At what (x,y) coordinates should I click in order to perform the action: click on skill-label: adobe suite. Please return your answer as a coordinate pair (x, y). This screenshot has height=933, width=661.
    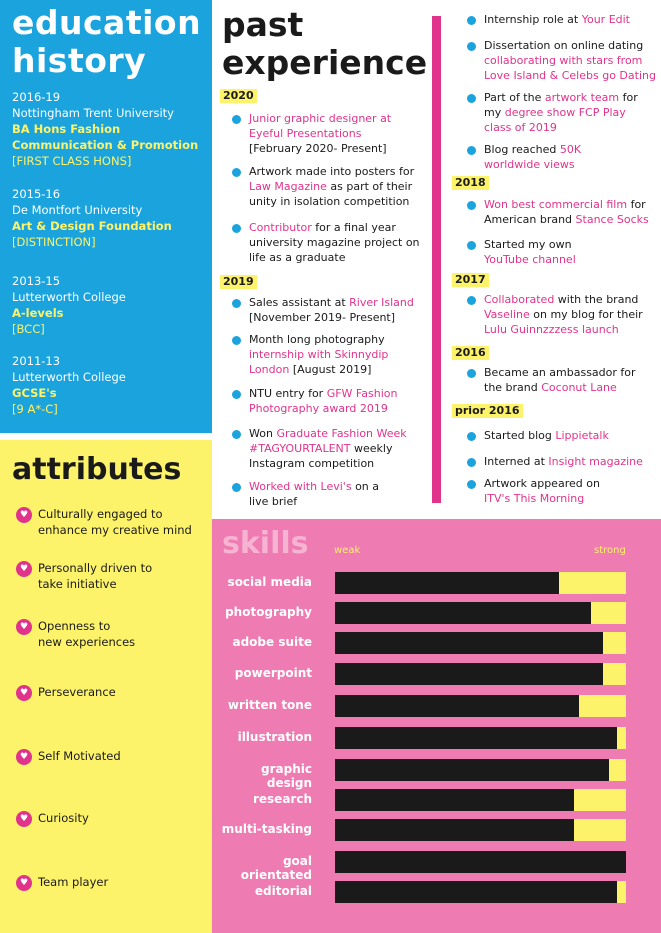
    Looking at the image, I should click on (272, 642).